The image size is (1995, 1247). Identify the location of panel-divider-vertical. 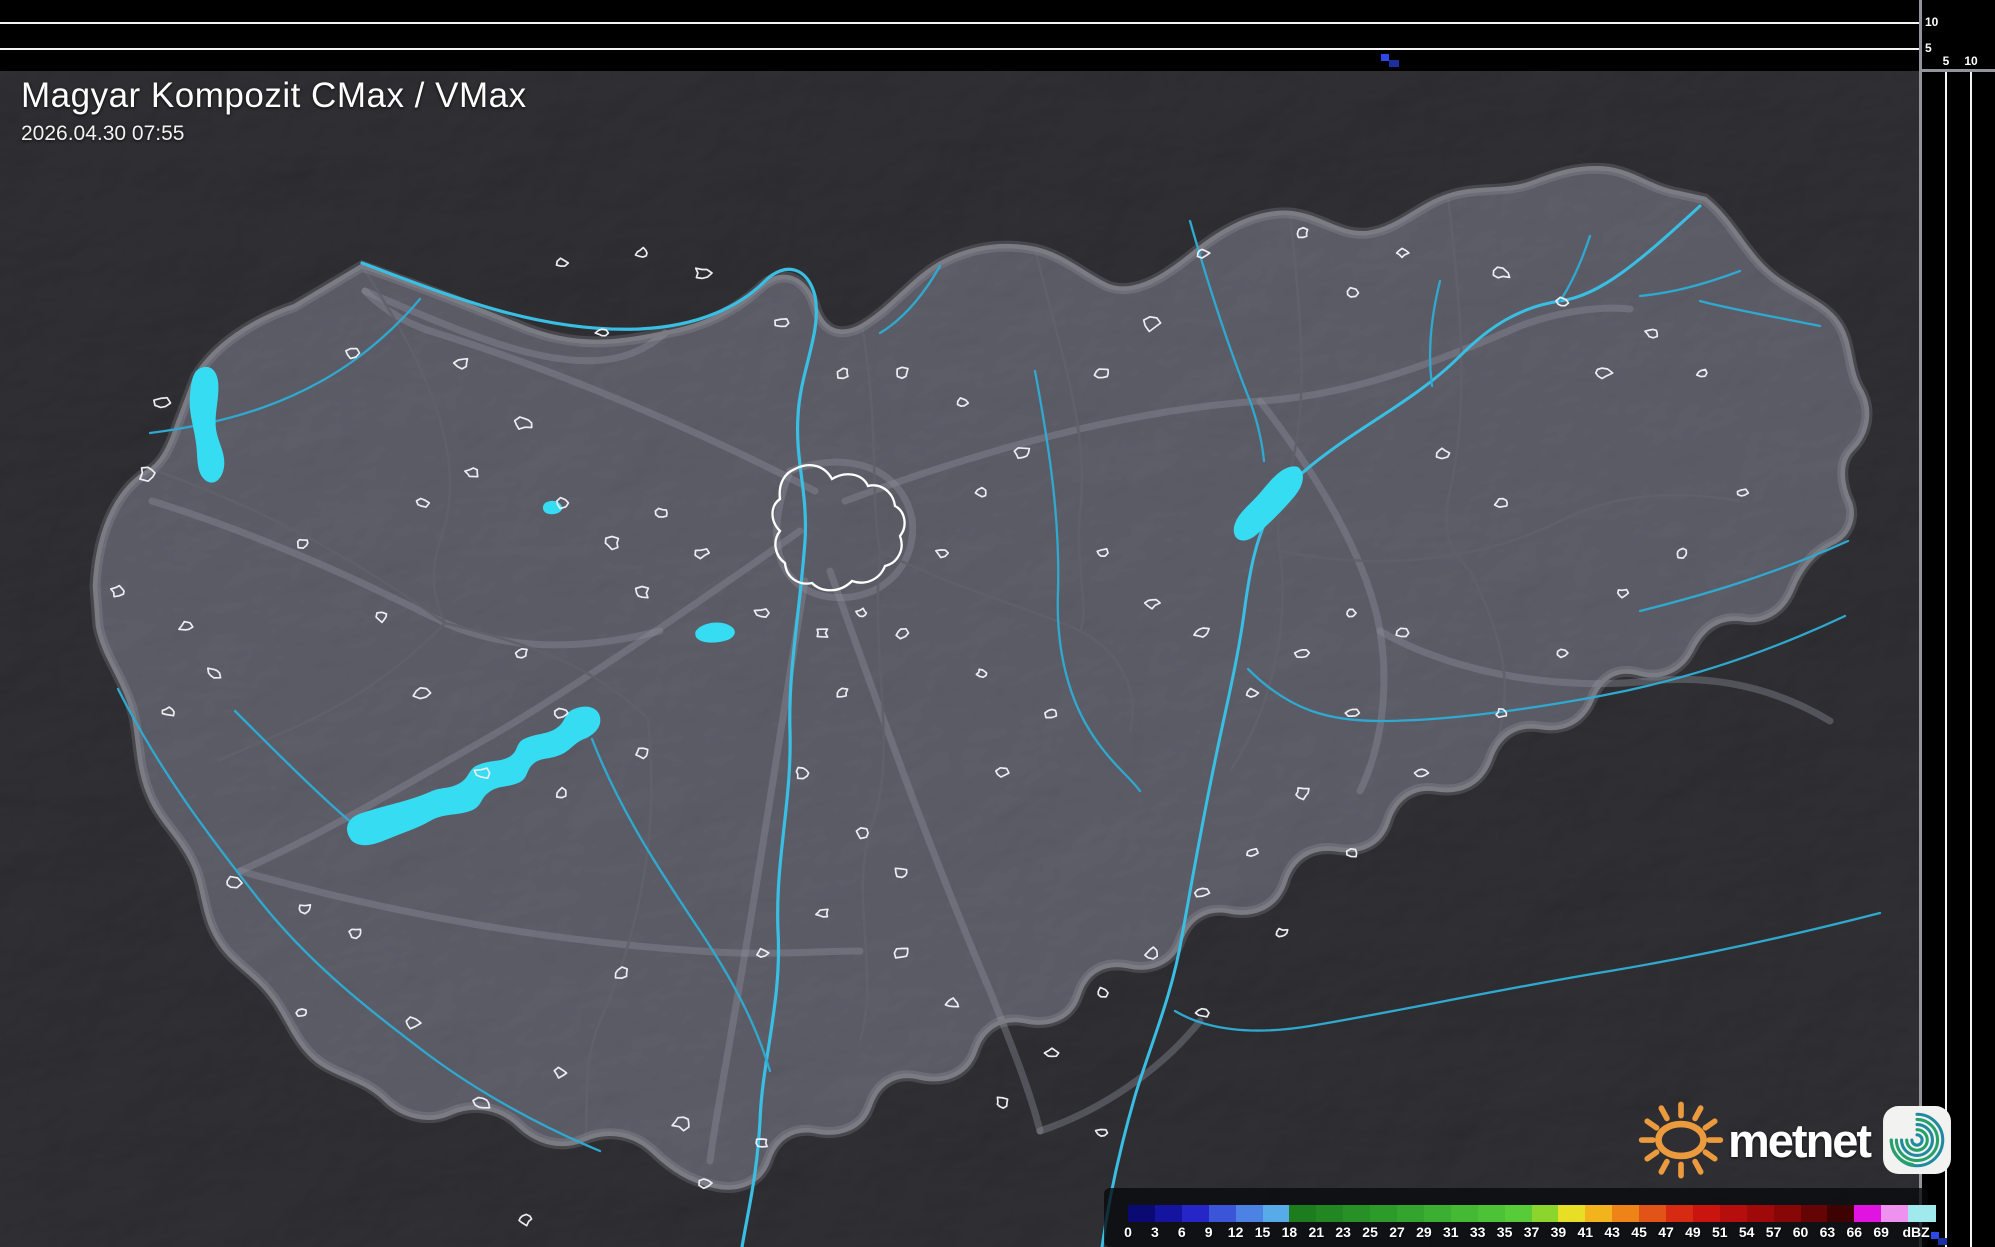
(1920, 623).